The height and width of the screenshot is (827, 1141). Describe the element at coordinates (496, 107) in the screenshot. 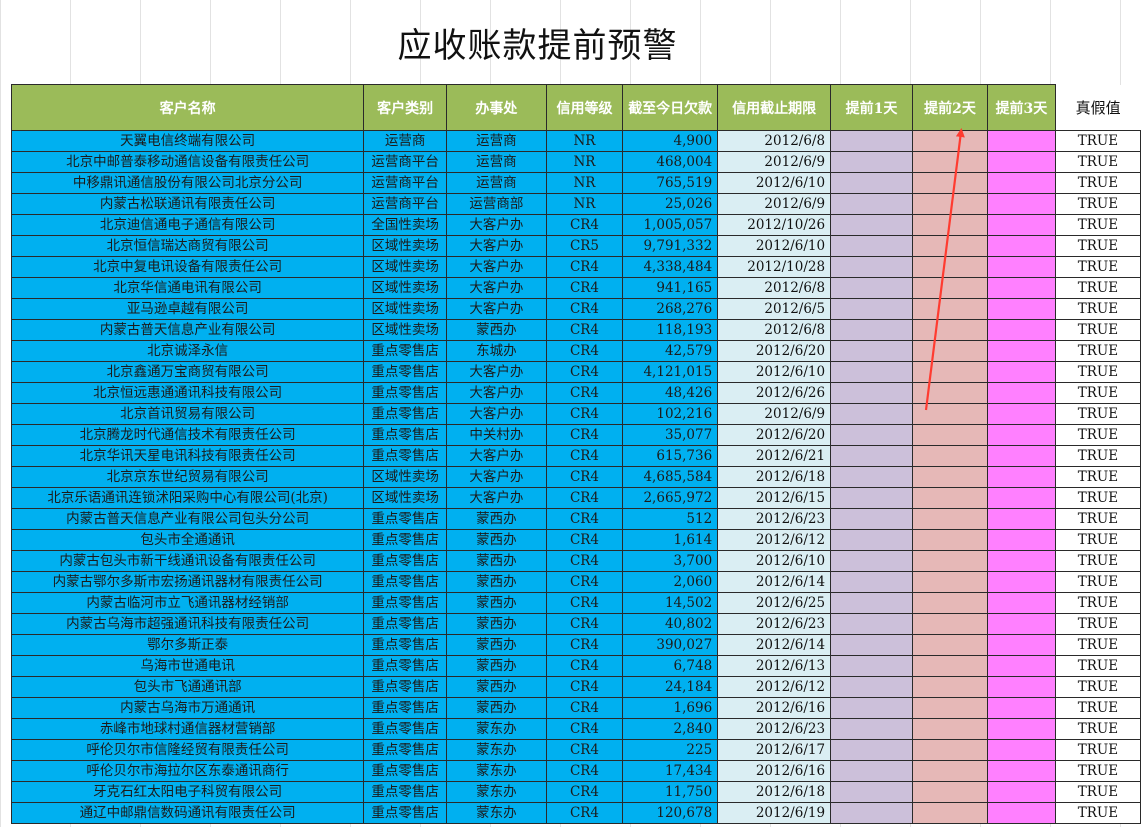

I see `header-office: 办事处` at that location.